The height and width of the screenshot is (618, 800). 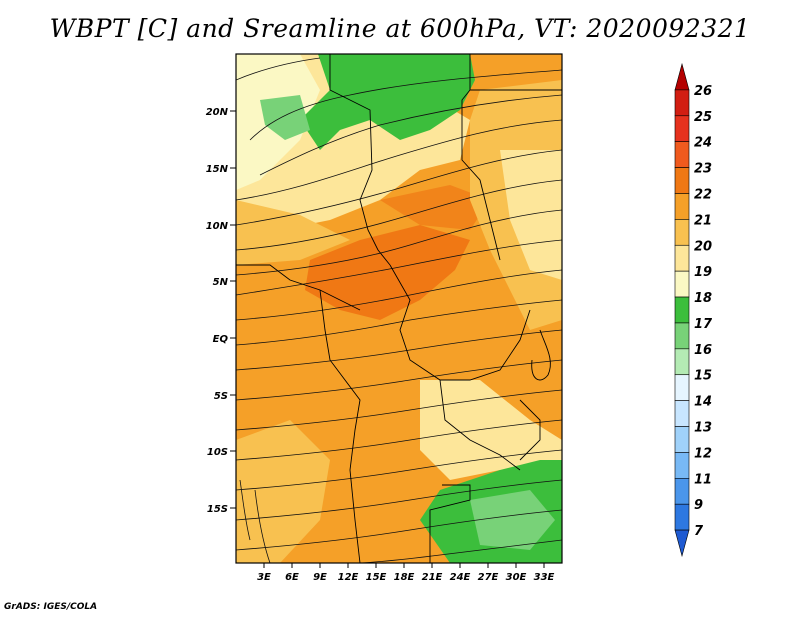 What do you see at coordinates (703, 324) in the screenshot?
I see `colorbar-label: 17` at bounding box center [703, 324].